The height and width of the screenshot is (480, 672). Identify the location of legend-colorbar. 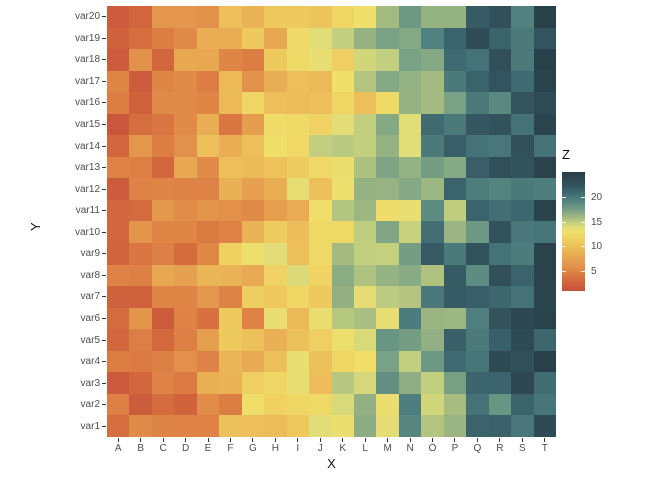
(573, 231).